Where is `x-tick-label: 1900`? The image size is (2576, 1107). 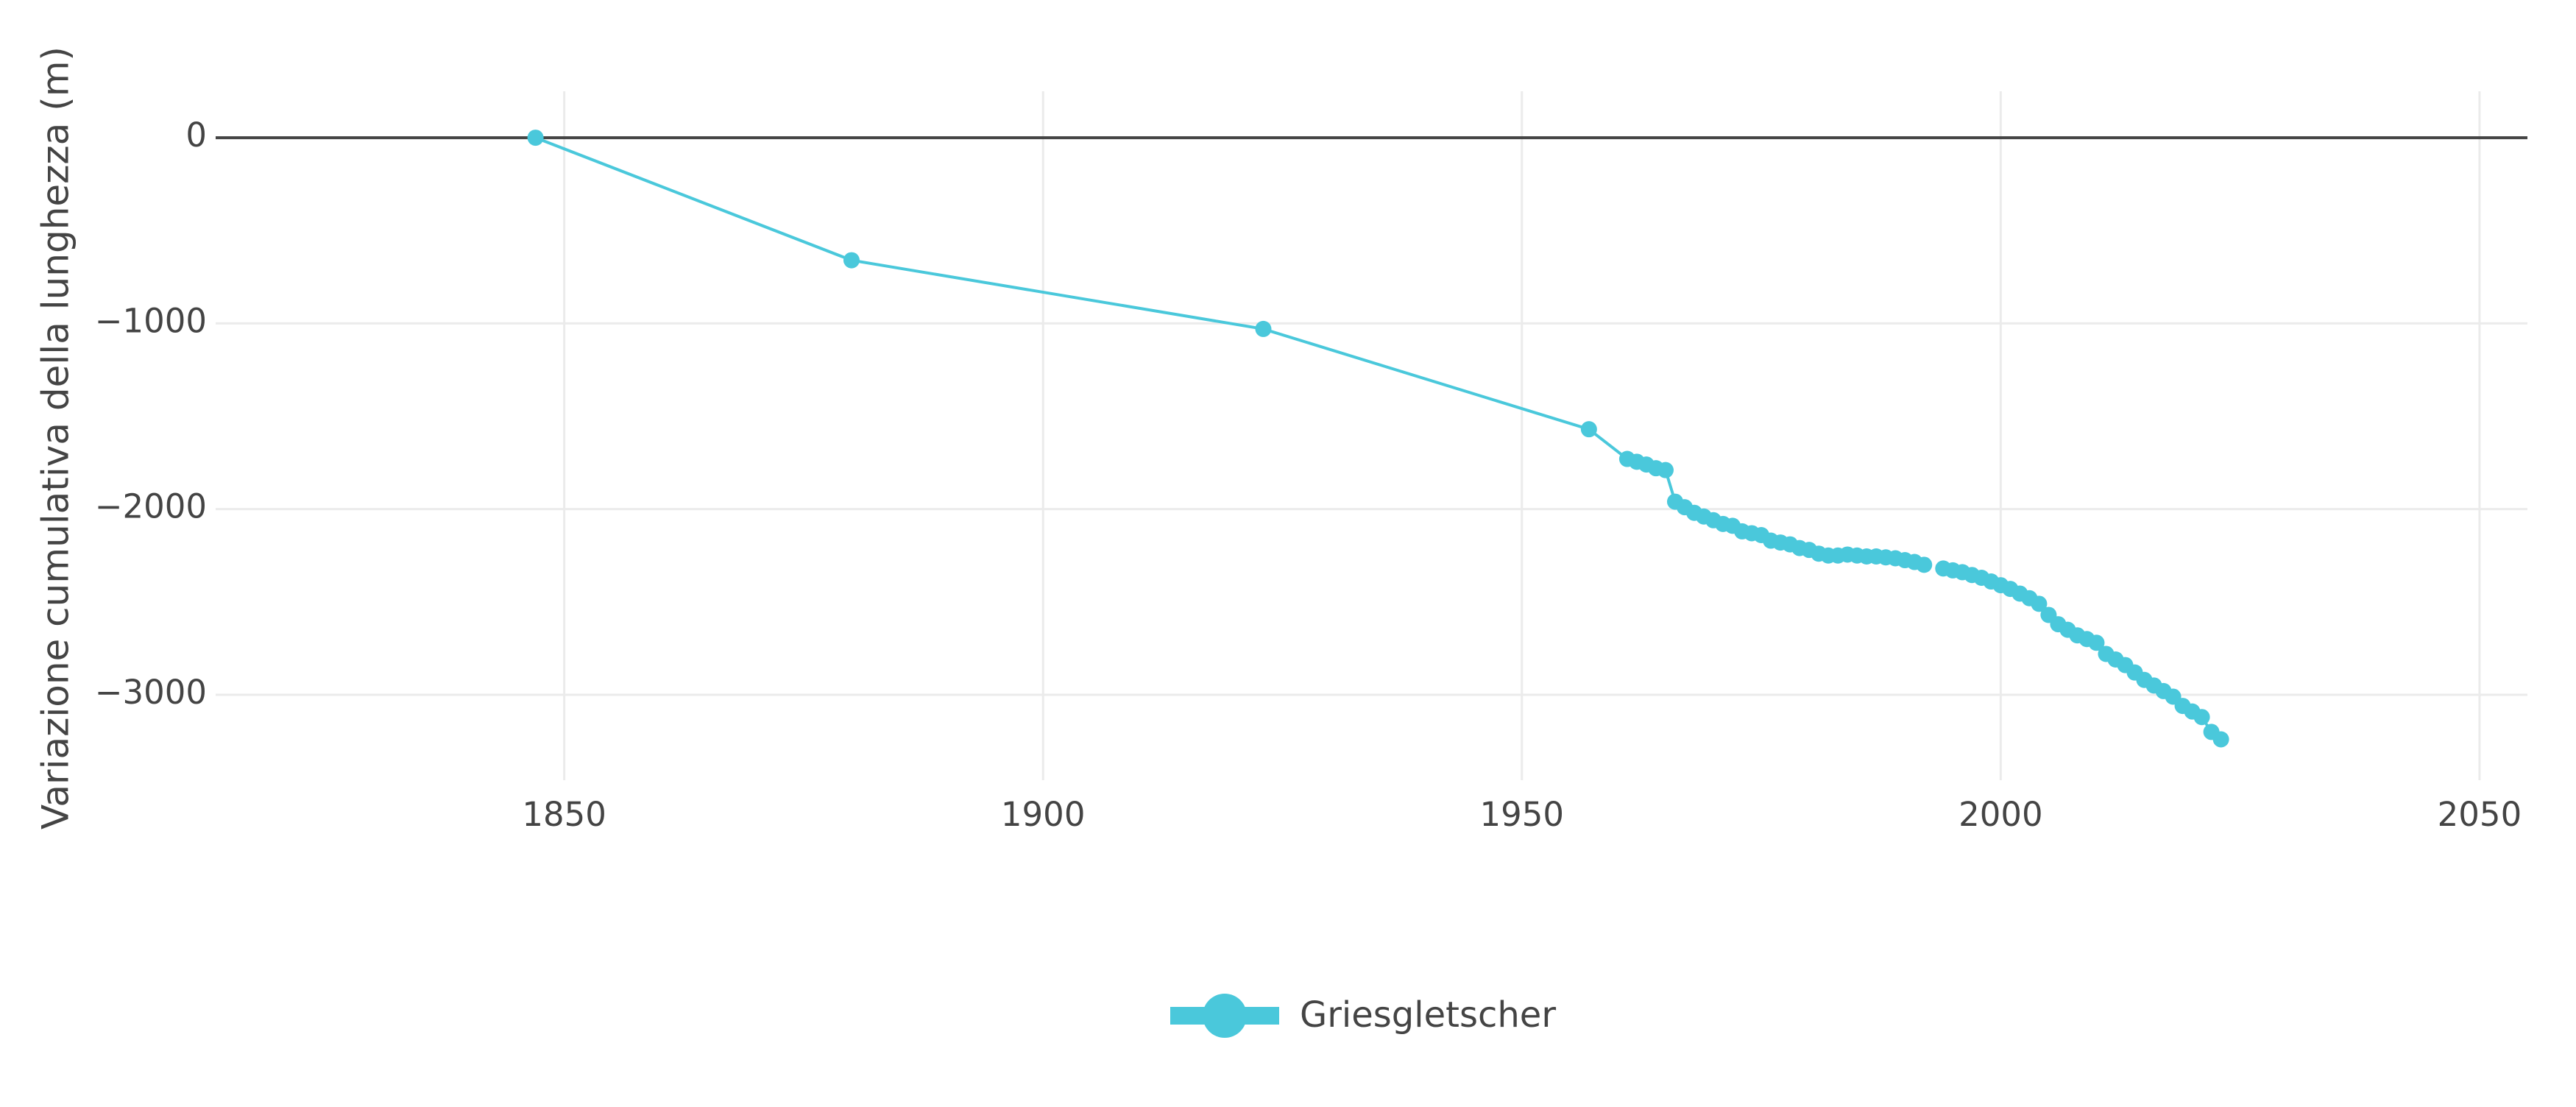
x-tick-label: 1900 is located at coordinates (1043, 814).